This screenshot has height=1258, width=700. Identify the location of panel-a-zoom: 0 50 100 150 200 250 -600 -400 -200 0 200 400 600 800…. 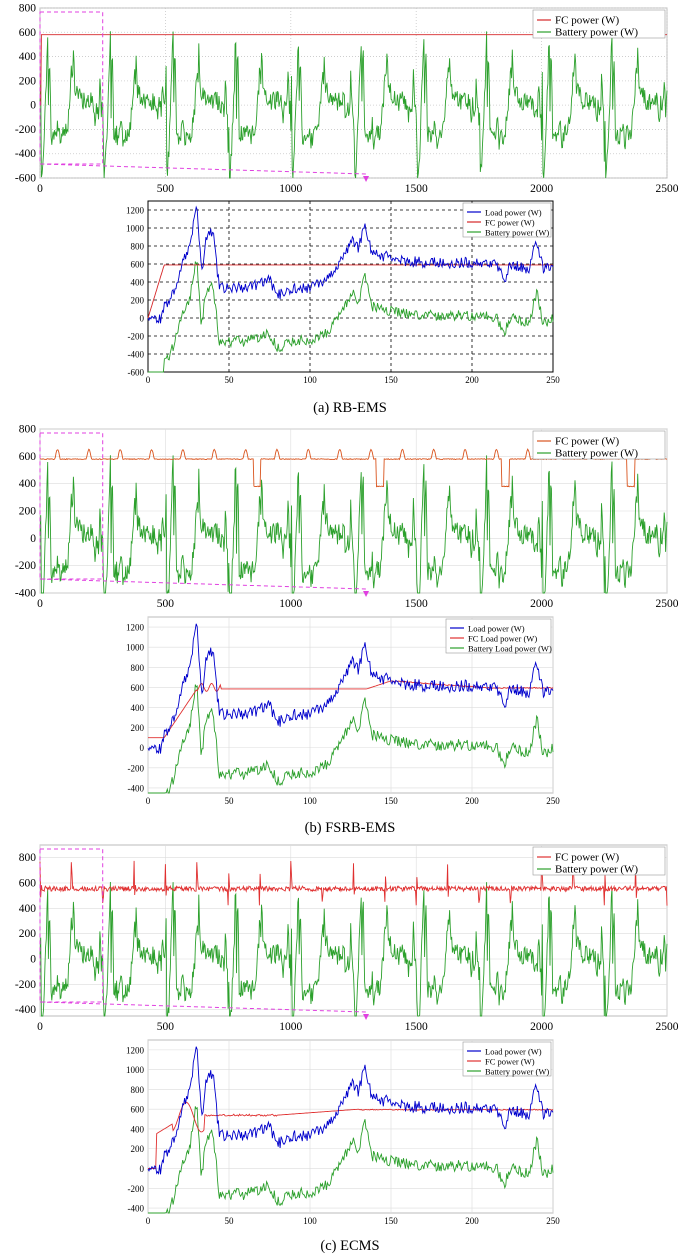
(343, 292).